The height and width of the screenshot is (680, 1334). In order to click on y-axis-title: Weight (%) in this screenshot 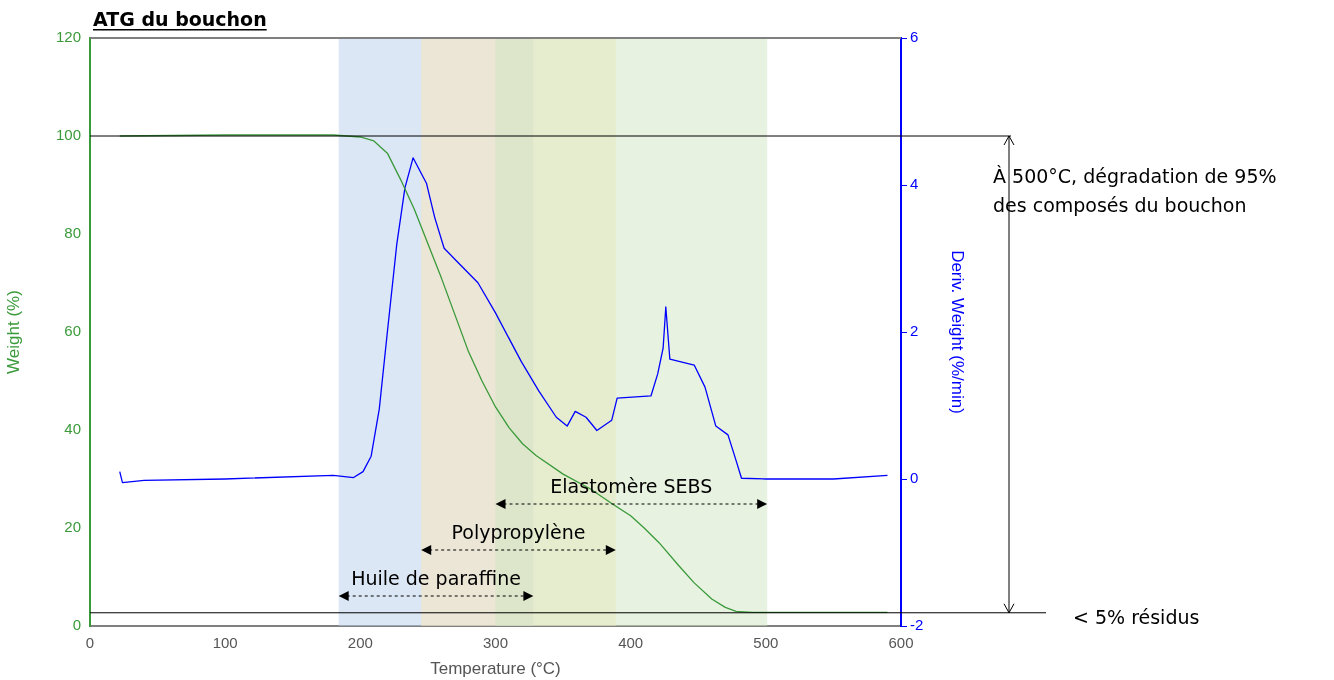, I will do `click(13, 332)`.